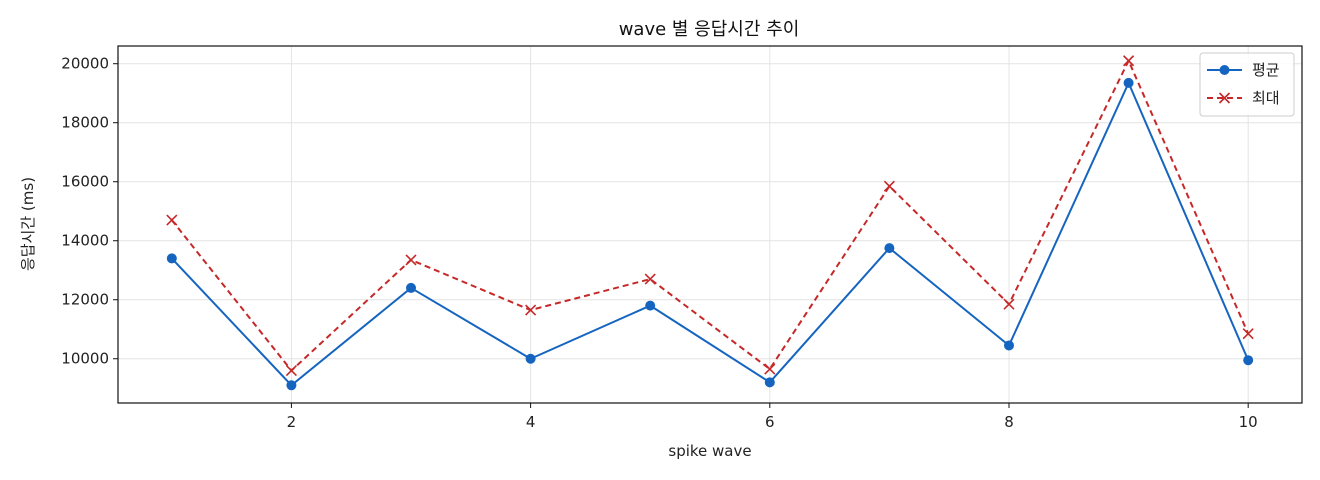 The height and width of the screenshot is (480, 1320). Describe the element at coordinates (1009, 422) in the screenshot. I see `x-tick-label: 8` at that location.